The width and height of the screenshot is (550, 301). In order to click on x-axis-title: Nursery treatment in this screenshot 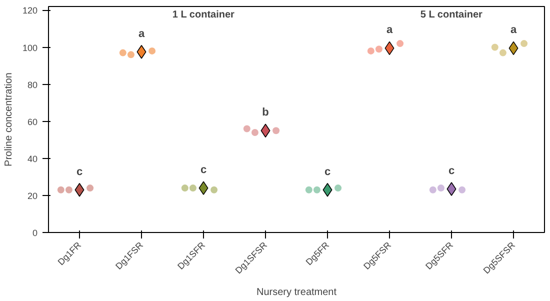, I will do `click(296, 292)`.